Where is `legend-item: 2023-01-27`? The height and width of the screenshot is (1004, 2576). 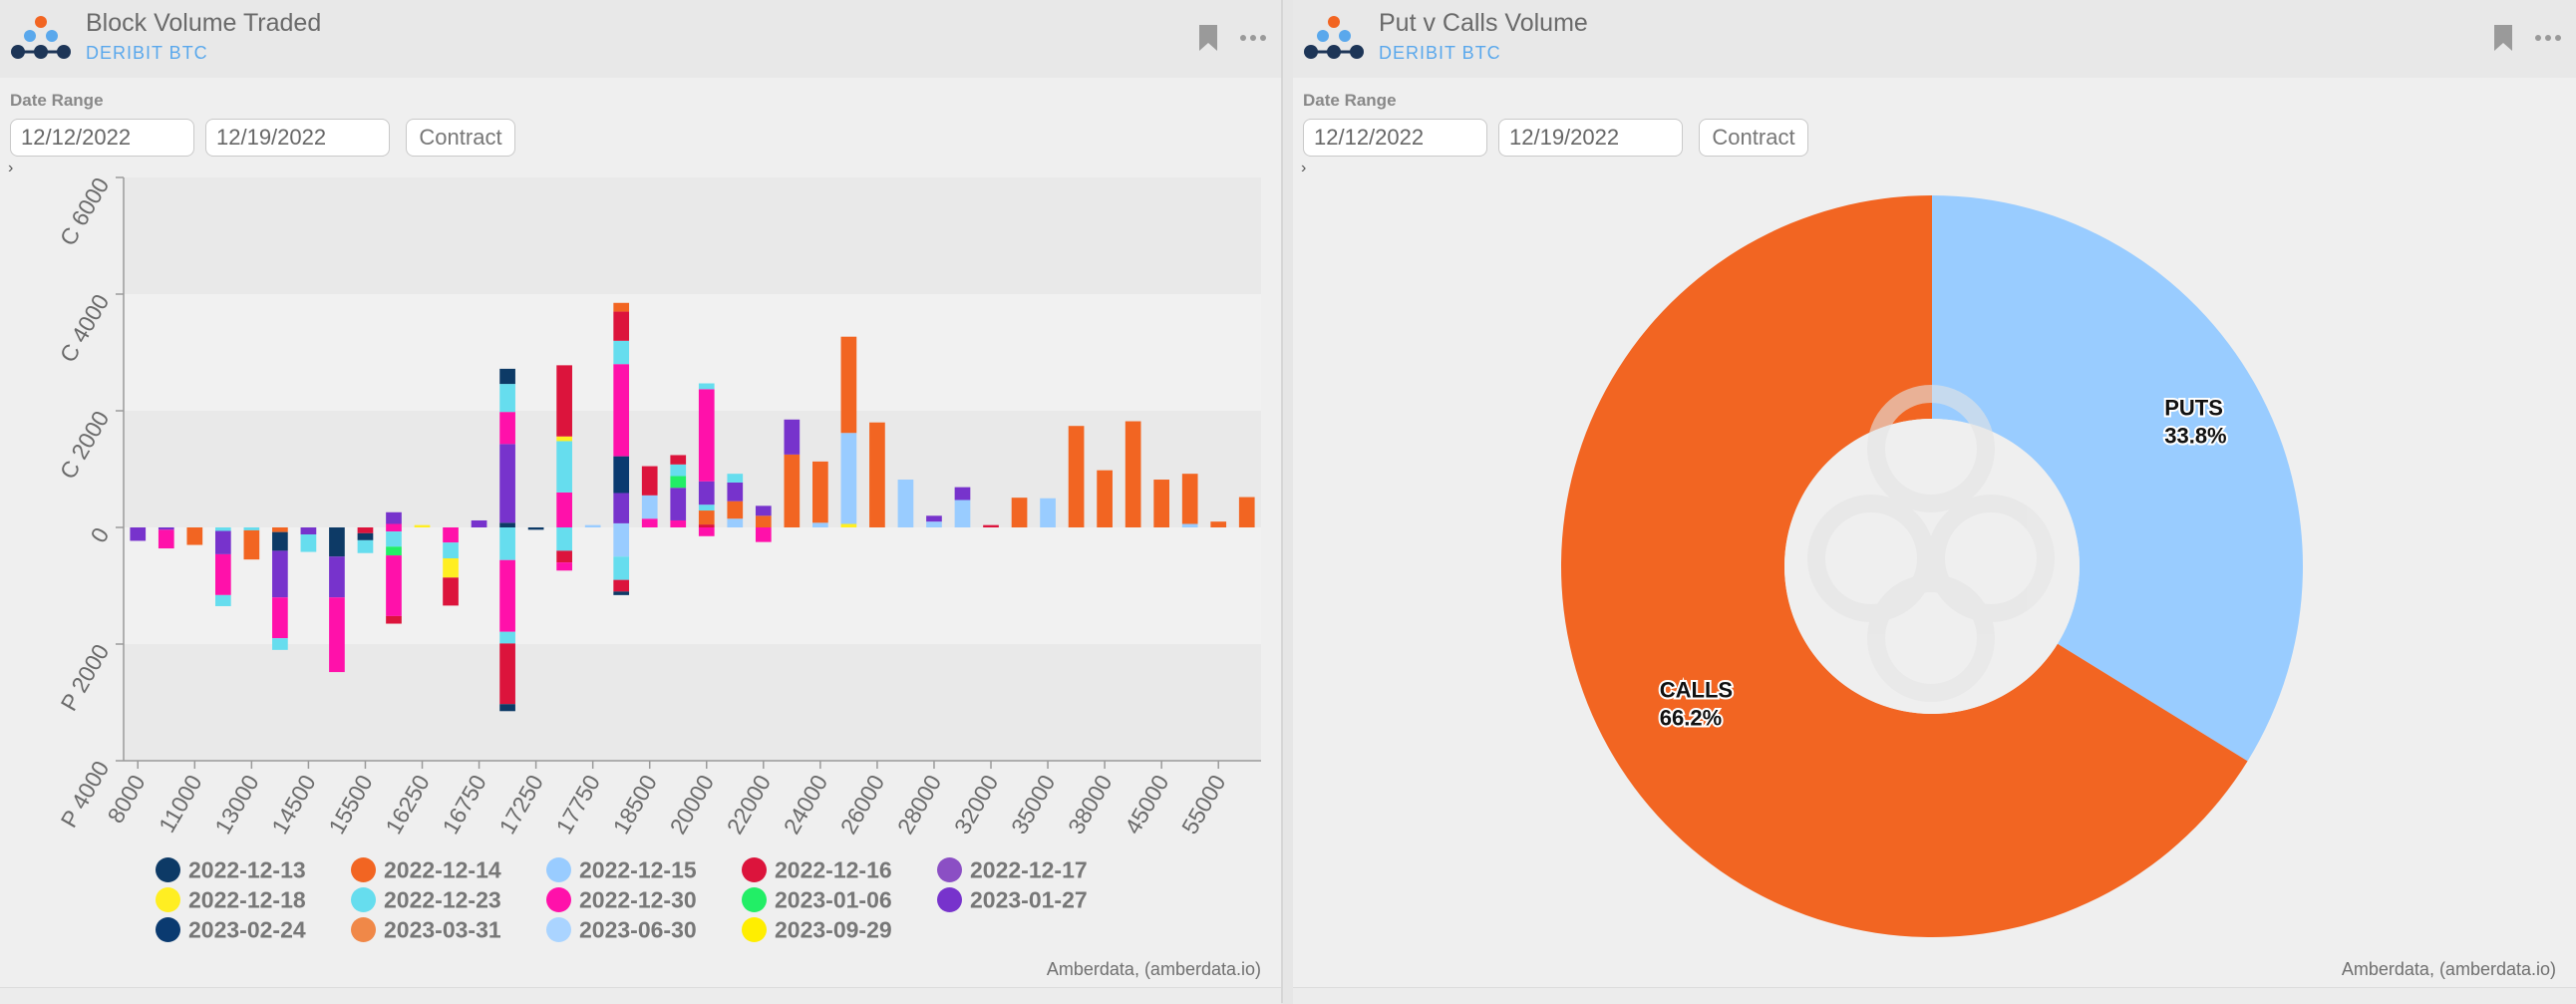
legend-item: 2023-01-27 is located at coordinates (1012, 900).